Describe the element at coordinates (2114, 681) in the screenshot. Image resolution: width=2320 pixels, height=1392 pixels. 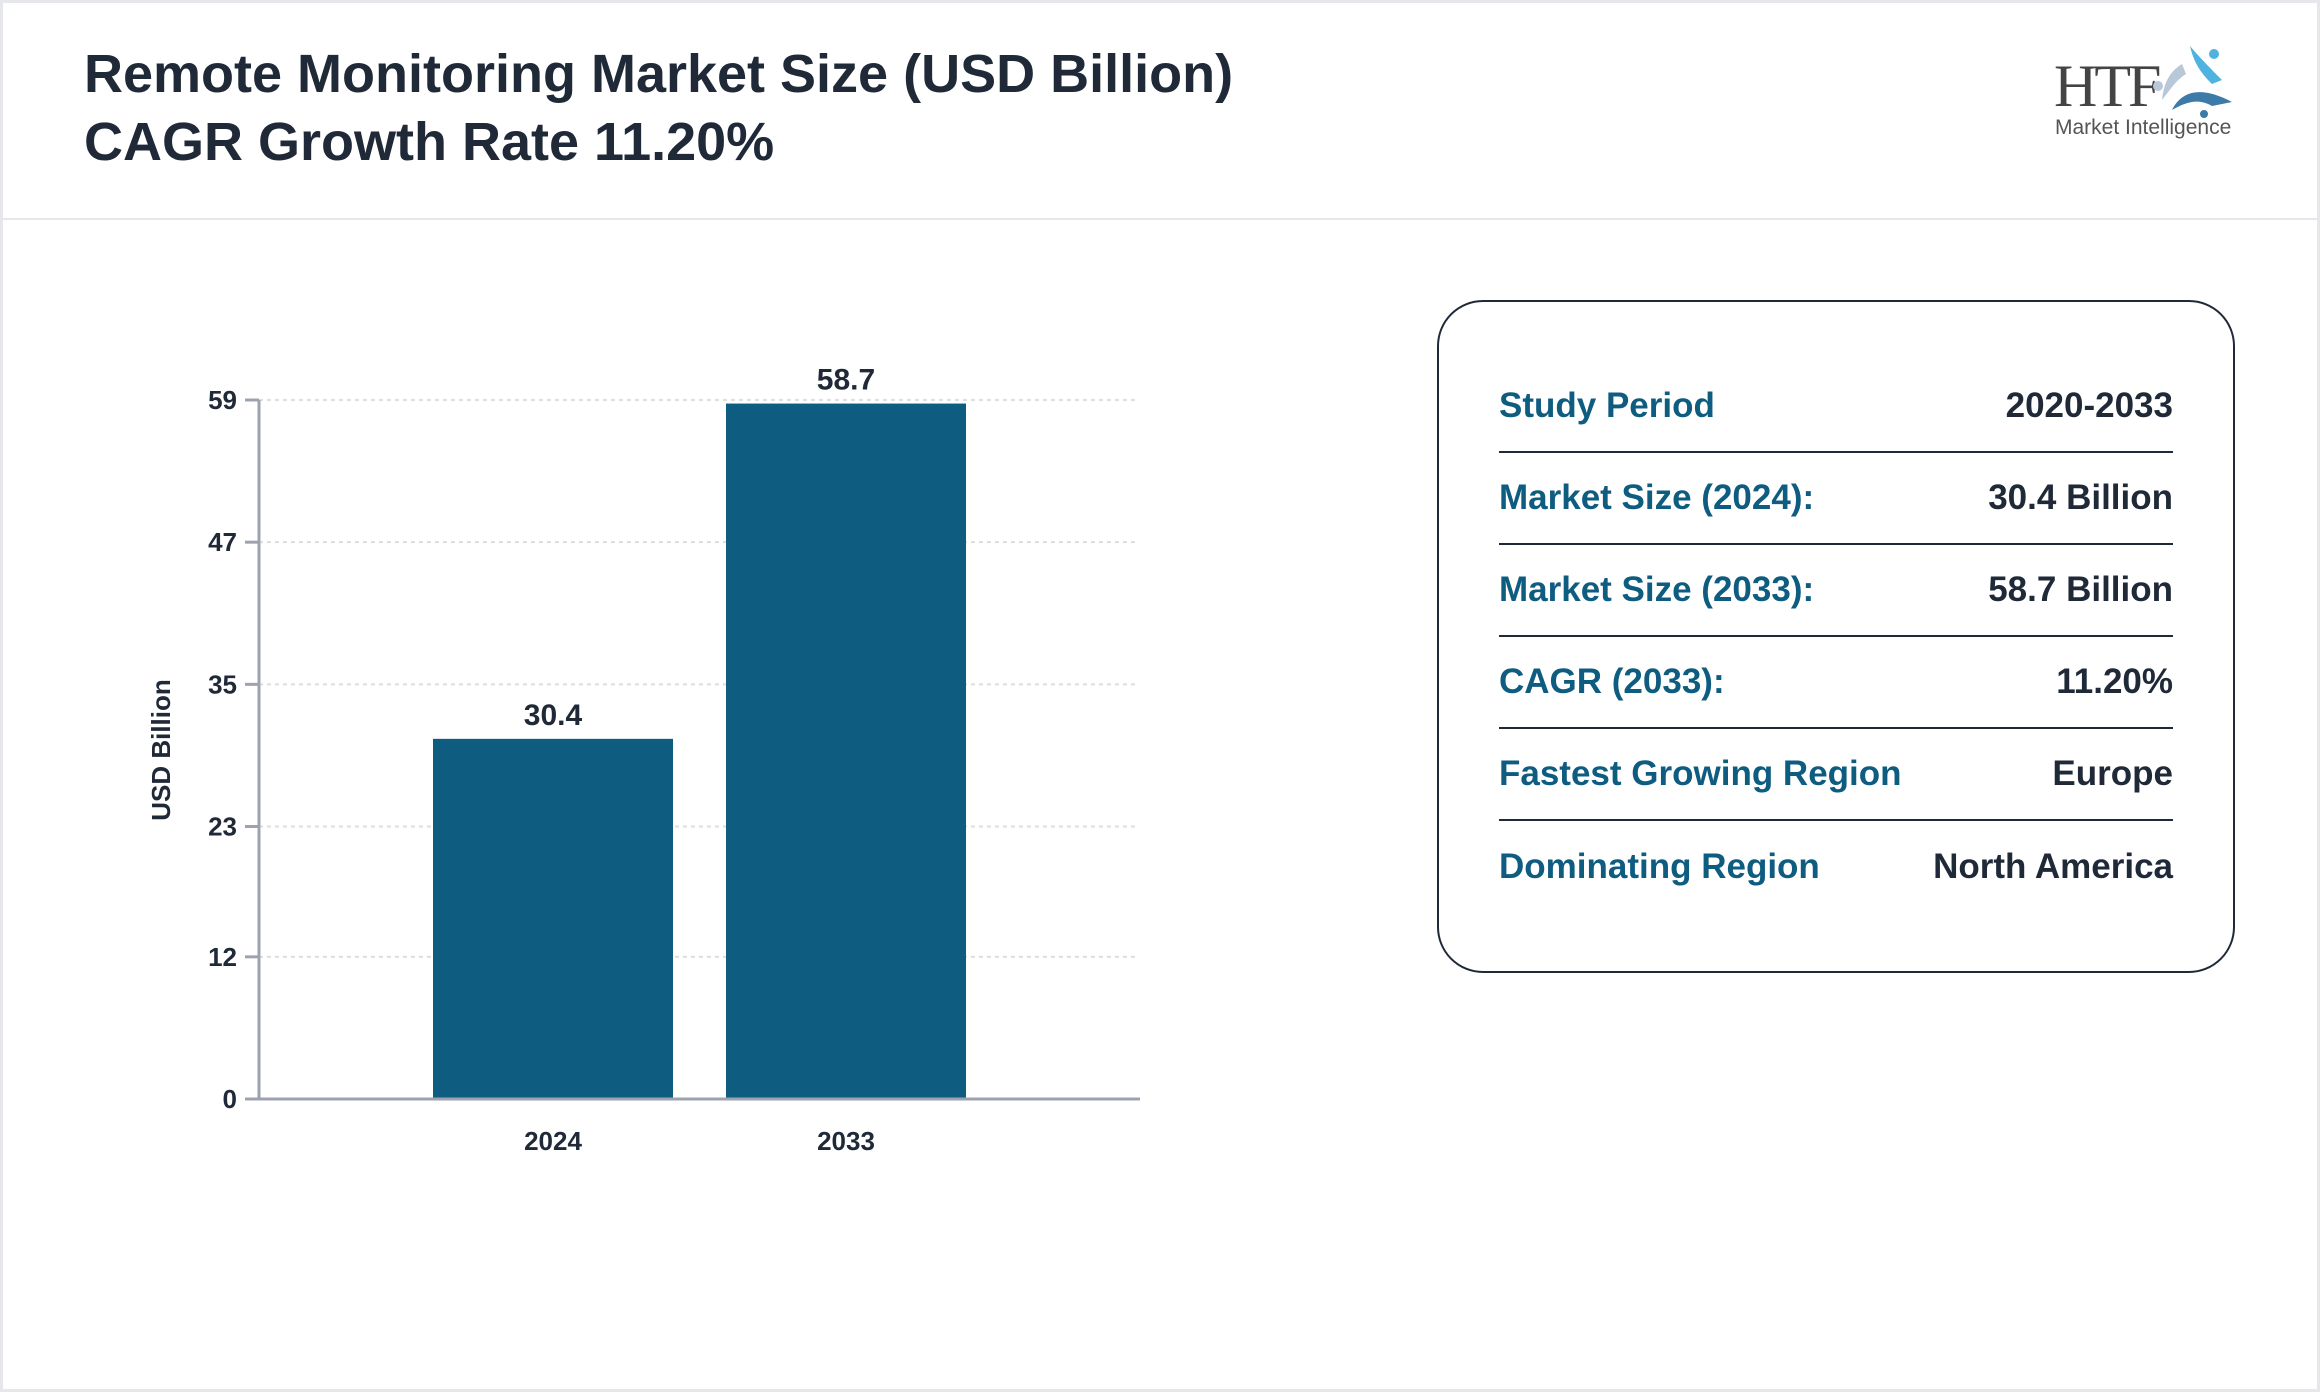
I see `summary-value: 11.20%` at that location.